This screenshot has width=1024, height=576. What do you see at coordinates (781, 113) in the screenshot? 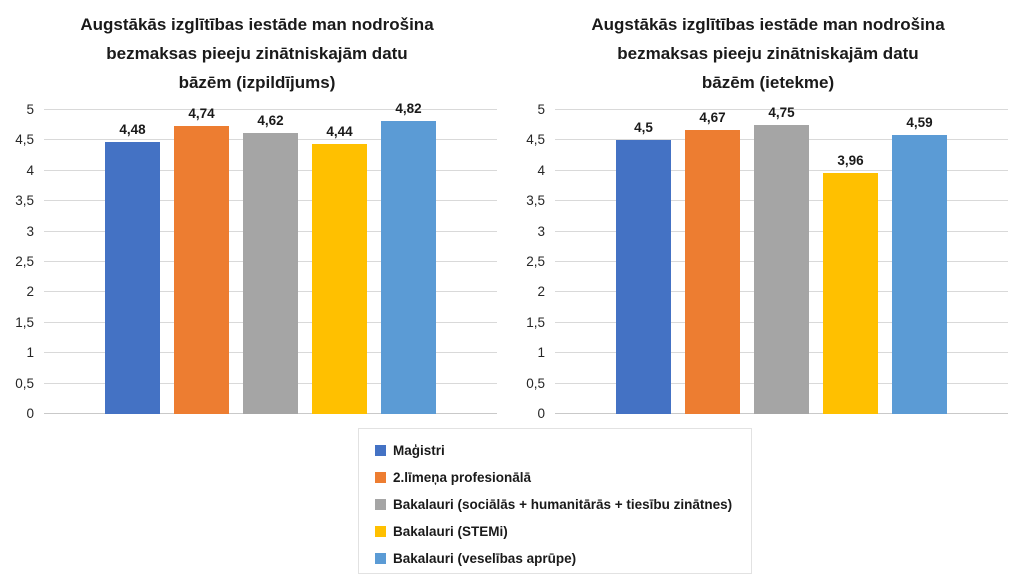
I see `bar-value-label: 4,75` at bounding box center [781, 113].